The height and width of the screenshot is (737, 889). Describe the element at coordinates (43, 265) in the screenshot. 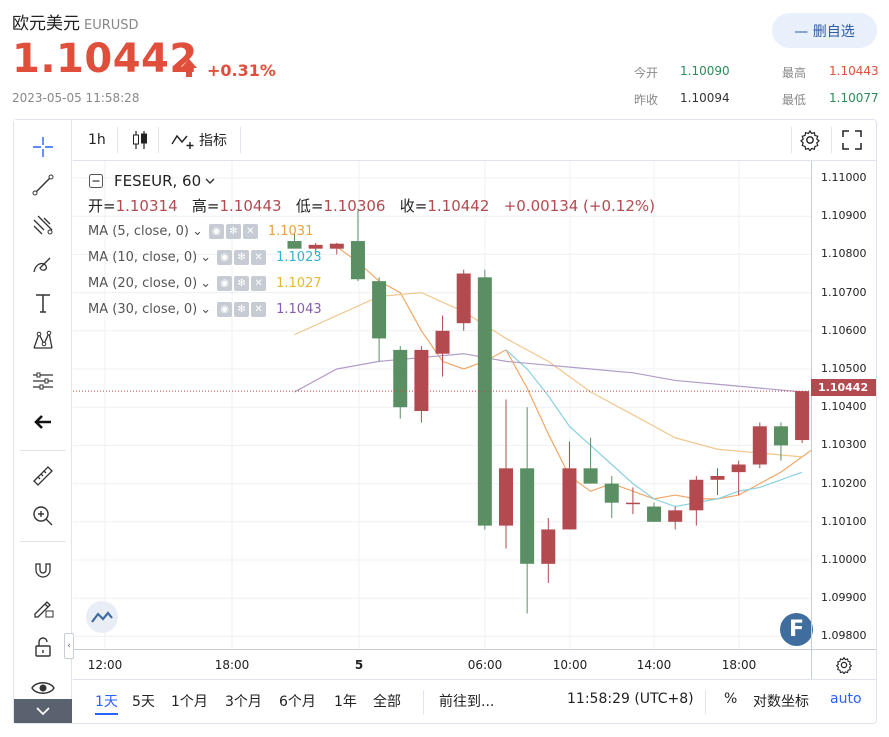

I see `brush-icon` at that location.